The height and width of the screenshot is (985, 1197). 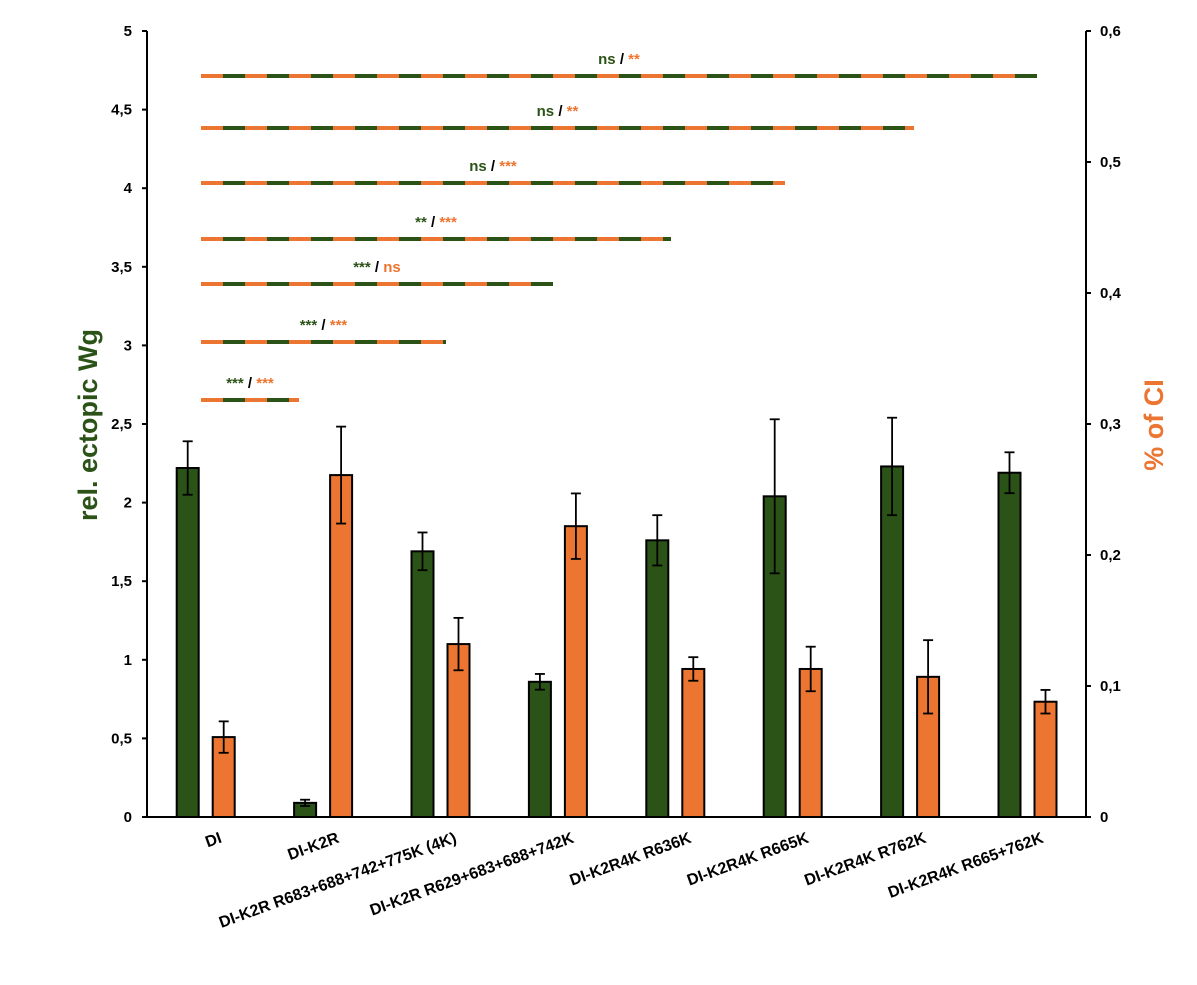 I want to click on sig-orange-text: ns, so click(x=392, y=267).